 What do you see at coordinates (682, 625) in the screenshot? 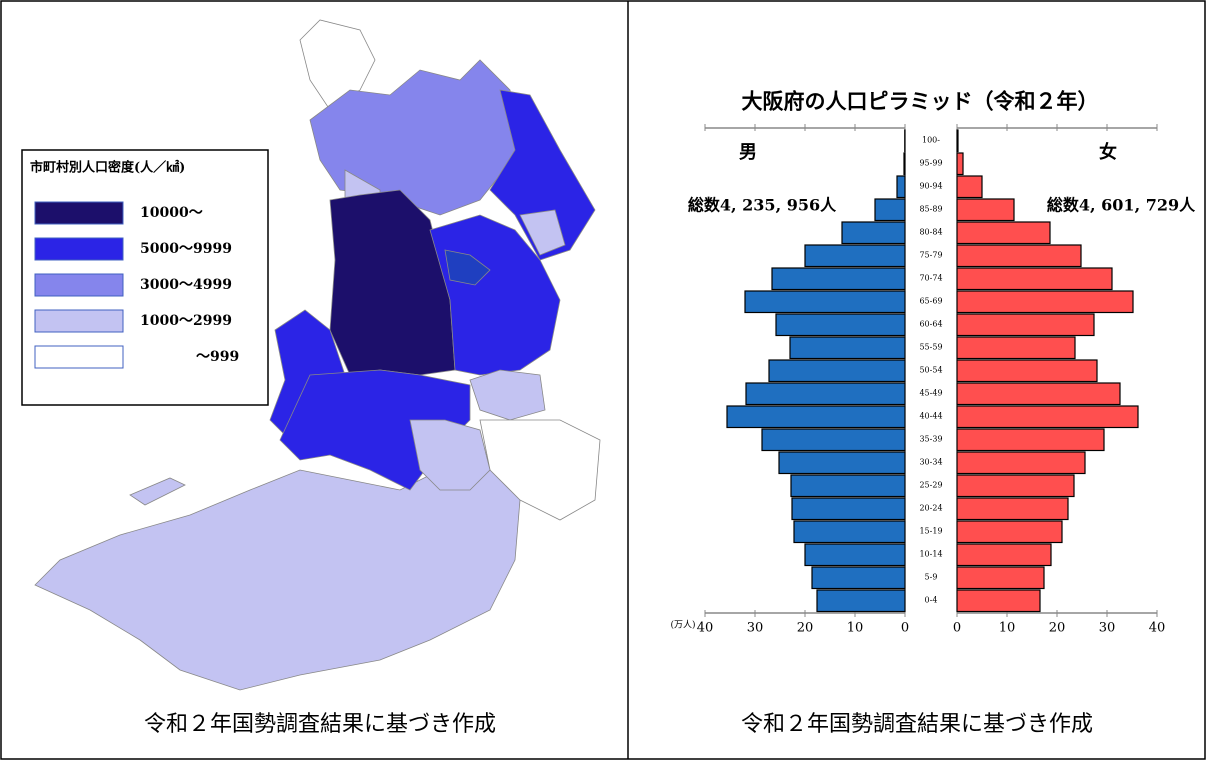
I see `unit-label: (万人)` at bounding box center [682, 625].